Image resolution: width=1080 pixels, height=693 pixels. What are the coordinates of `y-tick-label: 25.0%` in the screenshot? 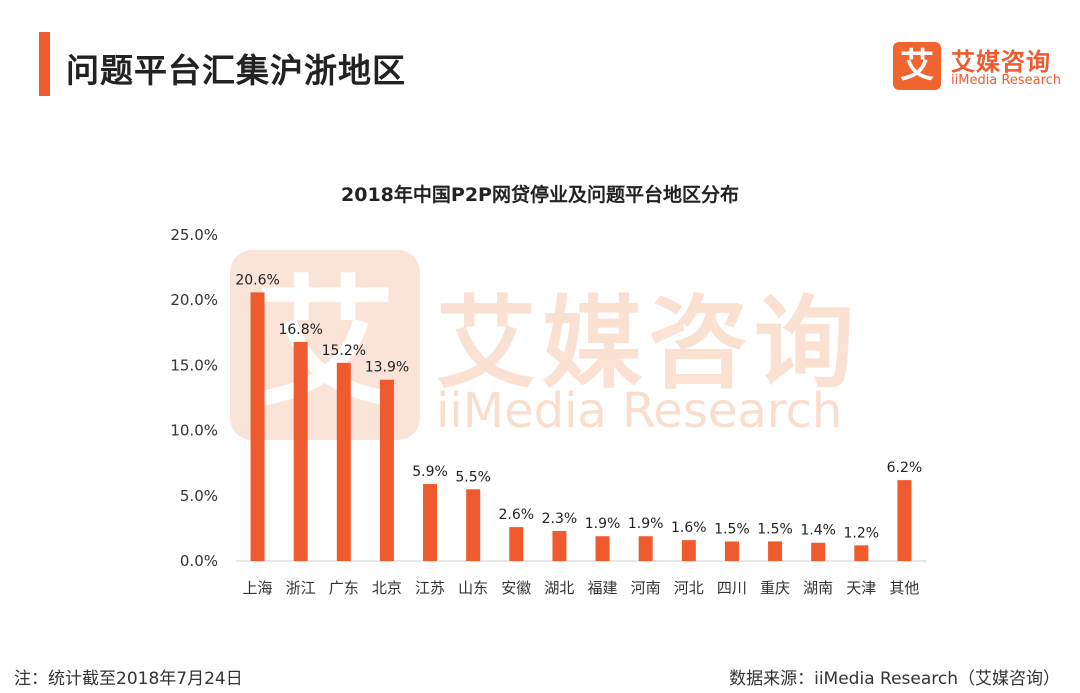 It's located at (194, 235).